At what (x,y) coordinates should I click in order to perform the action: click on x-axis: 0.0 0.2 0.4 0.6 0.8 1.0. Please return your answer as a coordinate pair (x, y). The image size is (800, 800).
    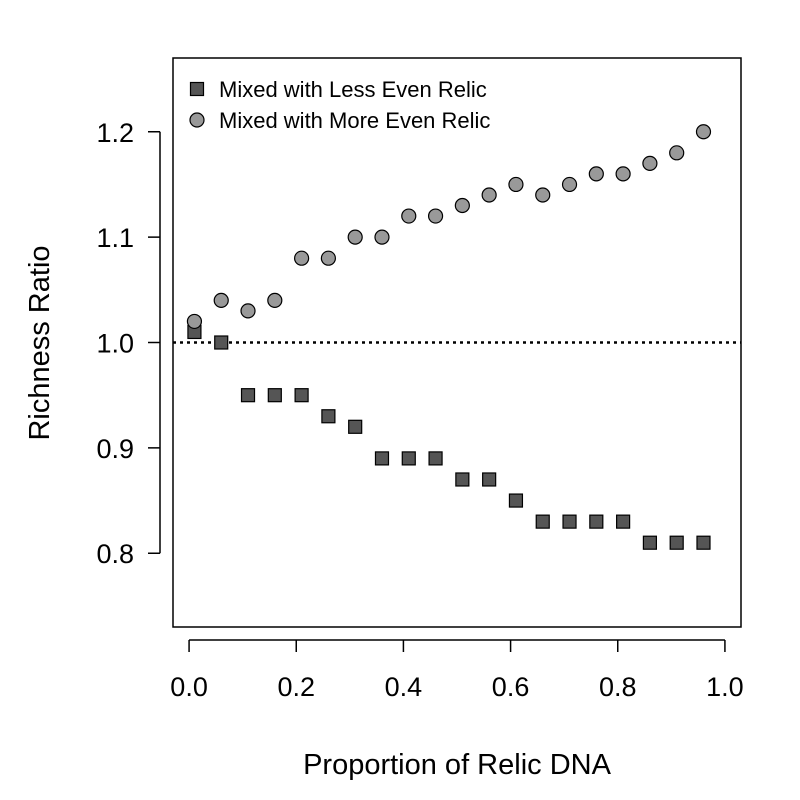
    Looking at the image, I should click on (457, 670).